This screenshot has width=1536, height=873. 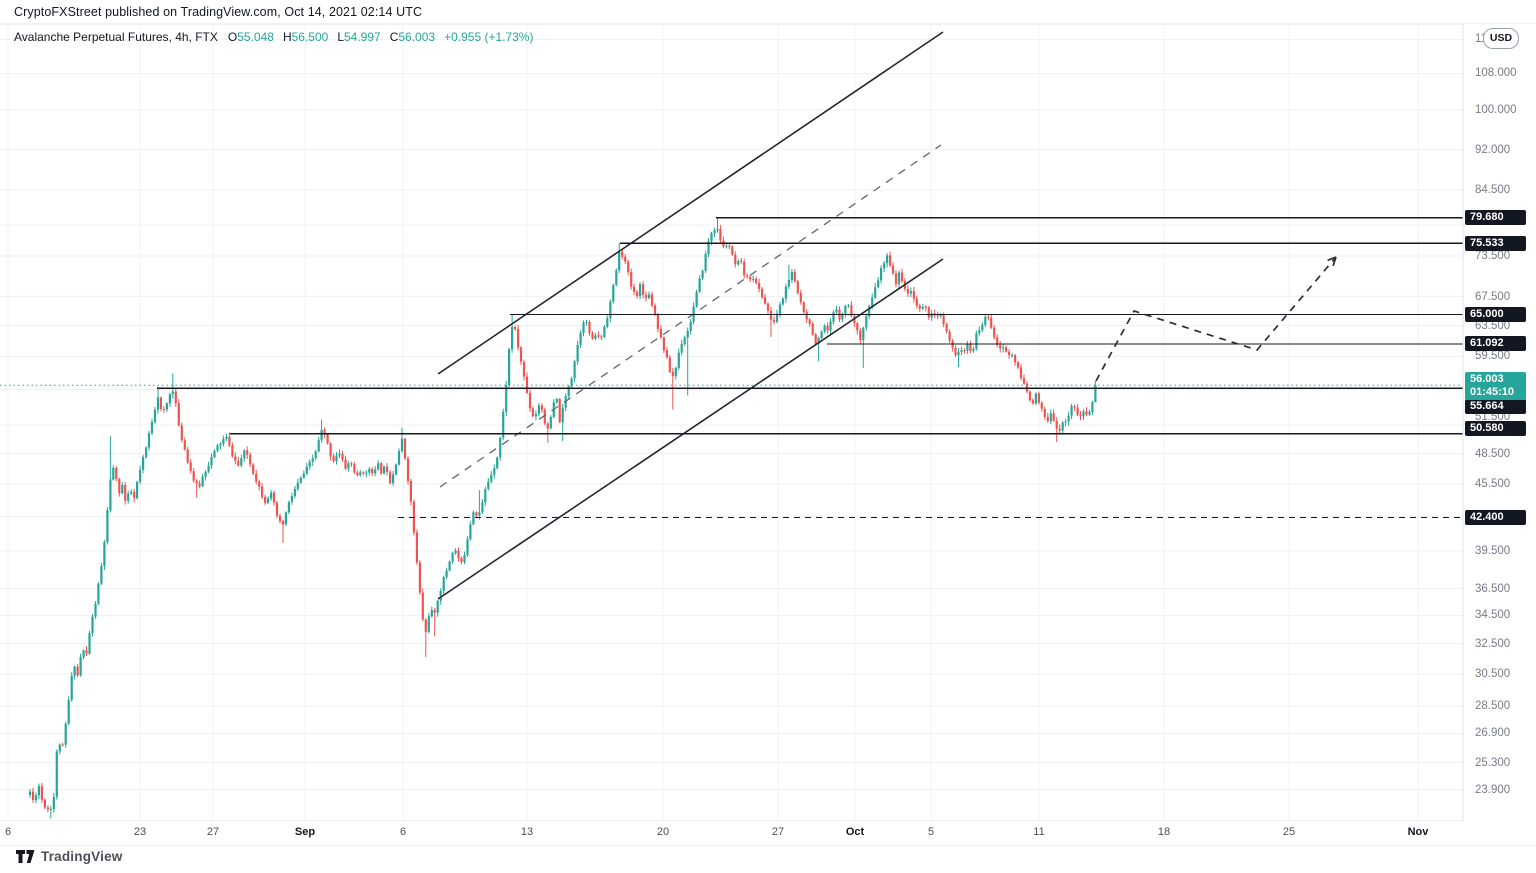 What do you see at coordinates (1495, 314) in the screenshot?
I see `level-price-label: 65.000` at bounding box center [1495, 314].